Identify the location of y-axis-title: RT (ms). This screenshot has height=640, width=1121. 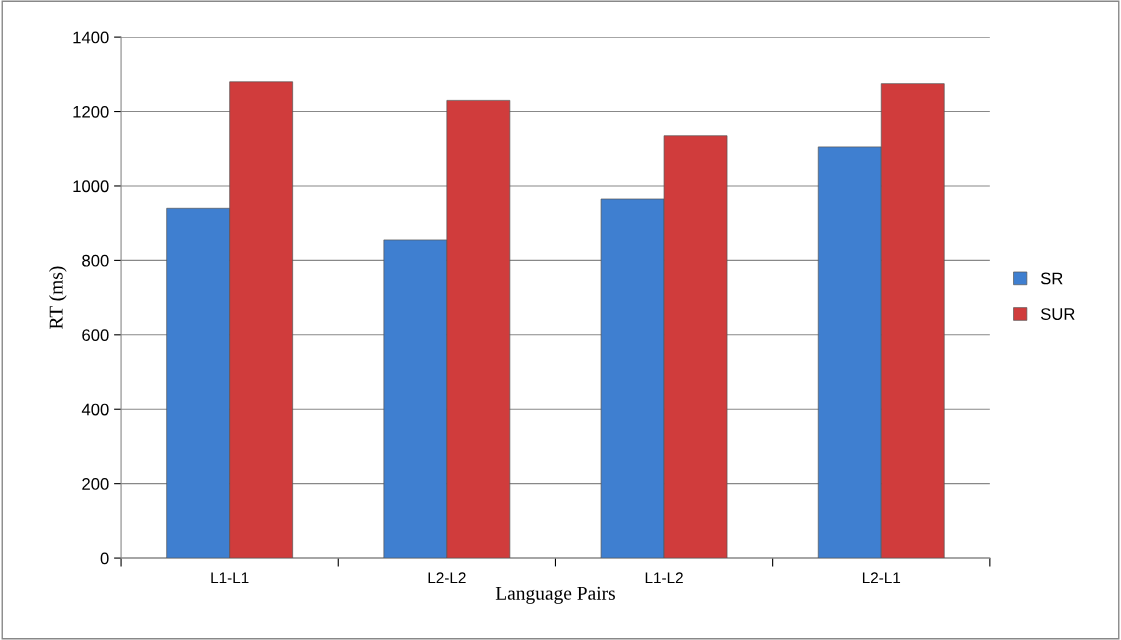
(58, 297).